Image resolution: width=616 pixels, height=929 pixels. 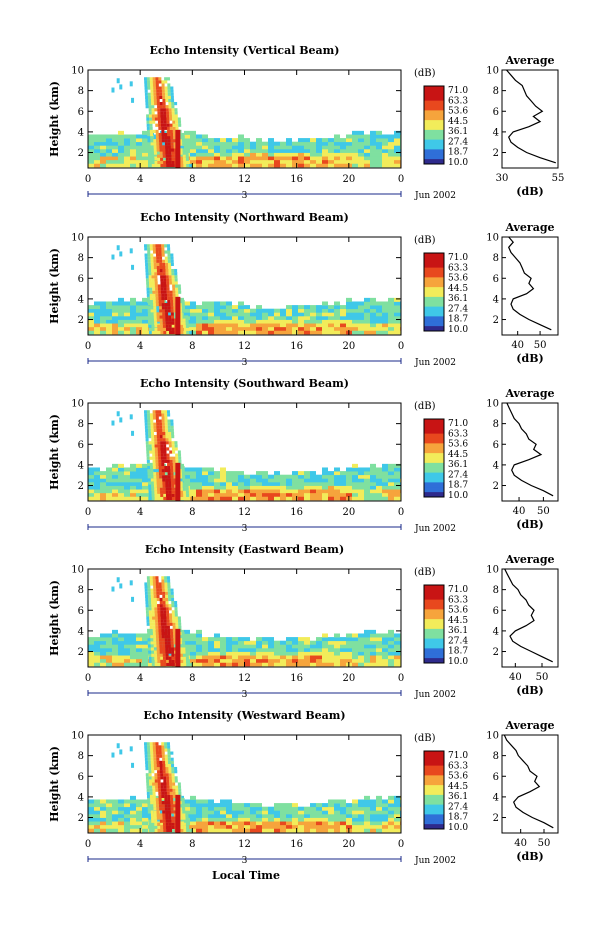 I want to click on colorbar-tick-label: 63.3, so click(x=458, y=268).